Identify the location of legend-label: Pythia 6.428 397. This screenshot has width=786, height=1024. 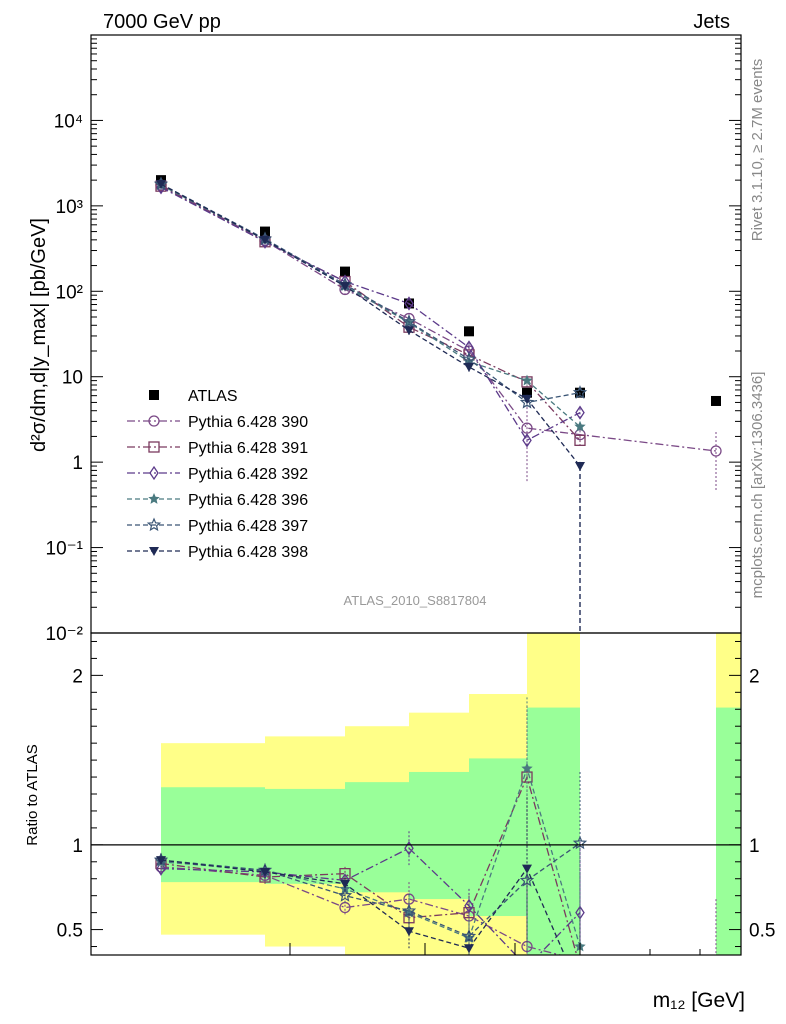
(248, 526).